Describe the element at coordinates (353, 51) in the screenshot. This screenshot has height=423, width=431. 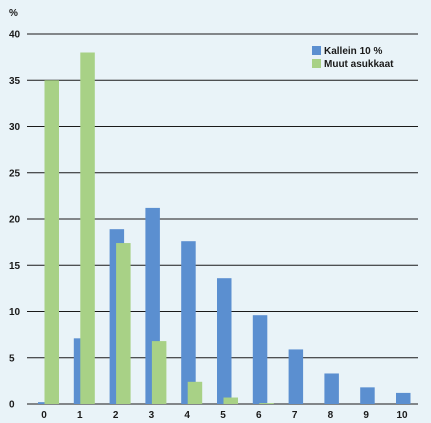
I see `legend-label: Kallein 10 %` at that location.